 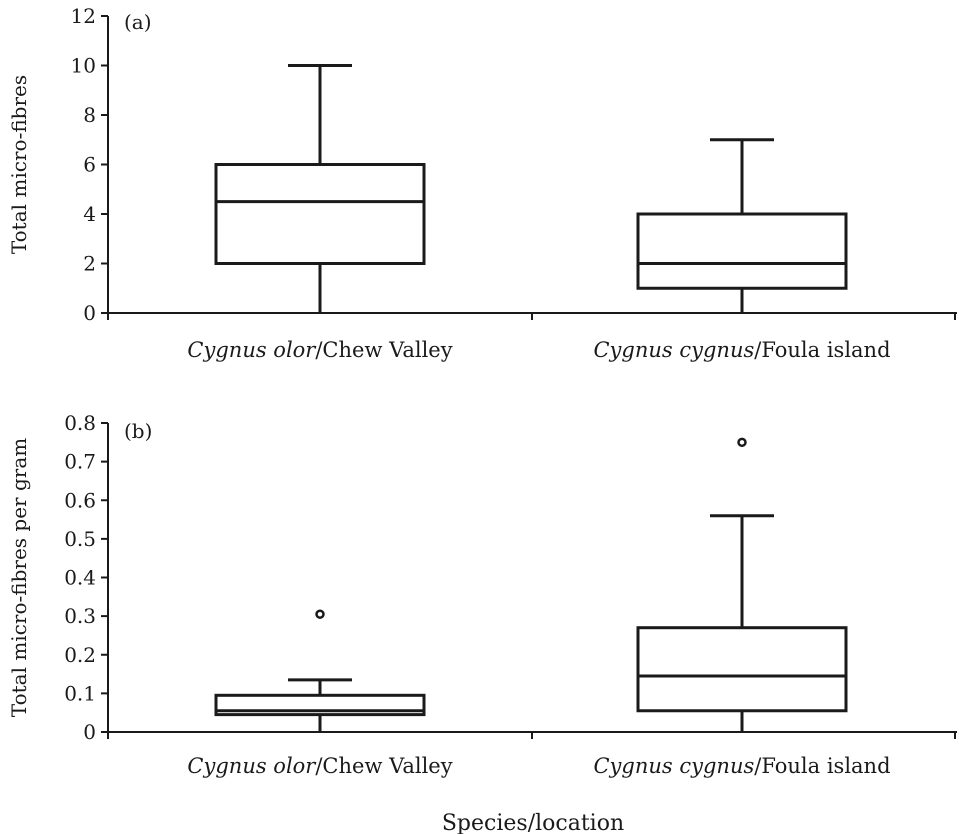 I want to click on y-tick-label: 0.7, so click(x=80, y=462).